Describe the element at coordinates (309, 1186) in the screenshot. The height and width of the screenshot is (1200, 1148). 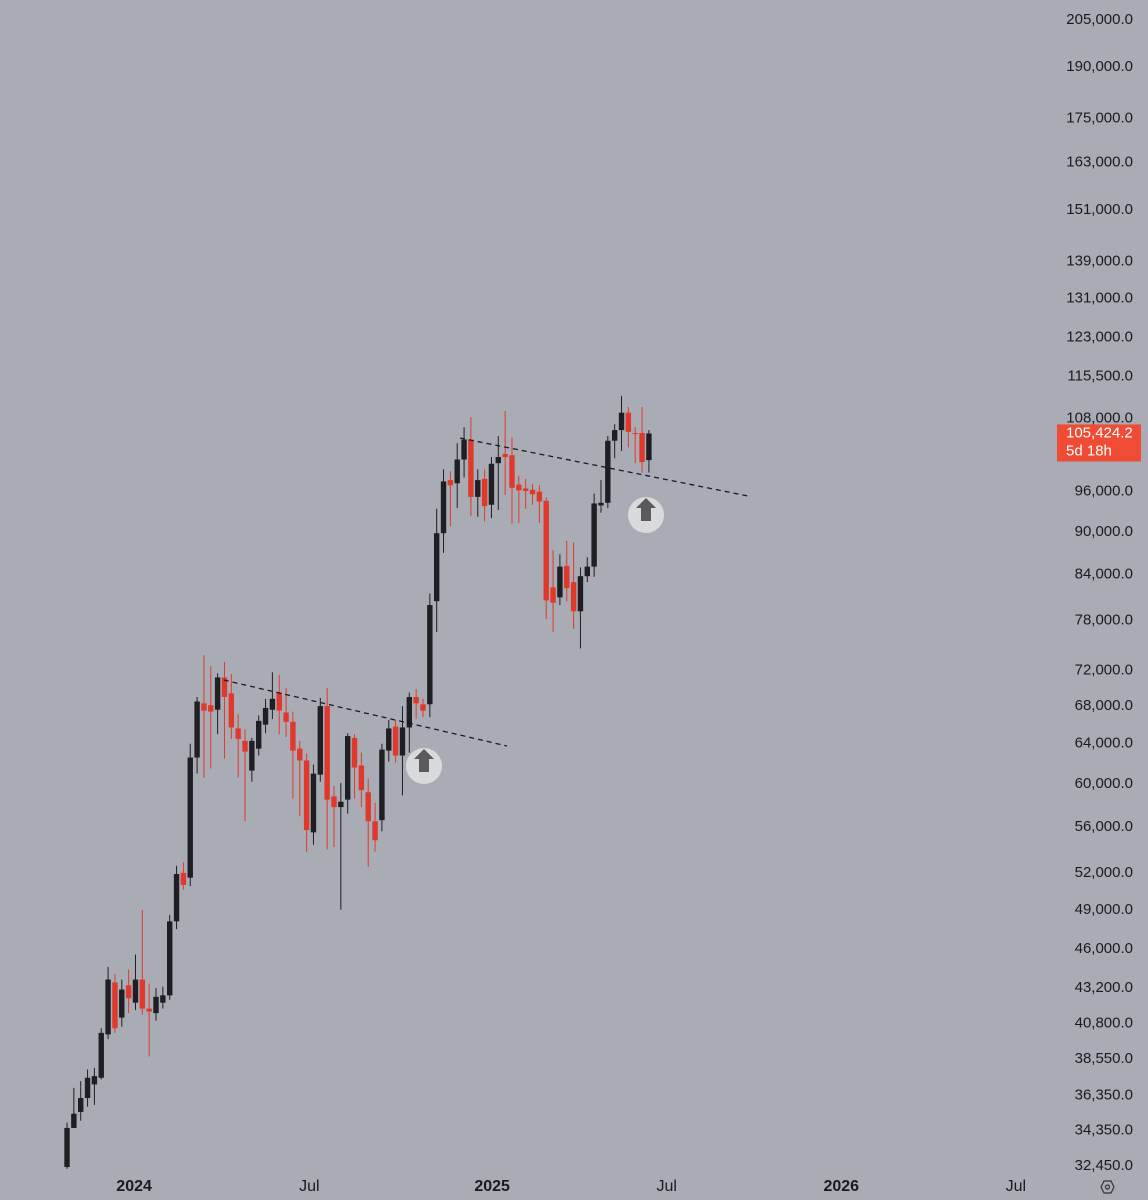
I see `x-tick-label: Jul` at that location.